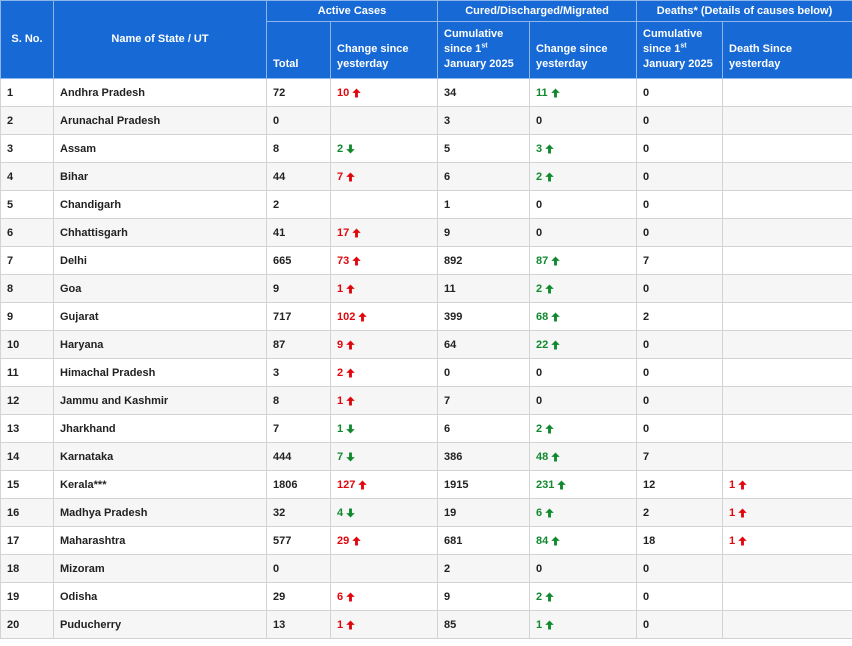 The width and height of the screenshot is (852, 646). What do you see at coordinates (298, 372) in the screenshot?
I see `cell-active-total: 3` at bounding box center [298, 372].